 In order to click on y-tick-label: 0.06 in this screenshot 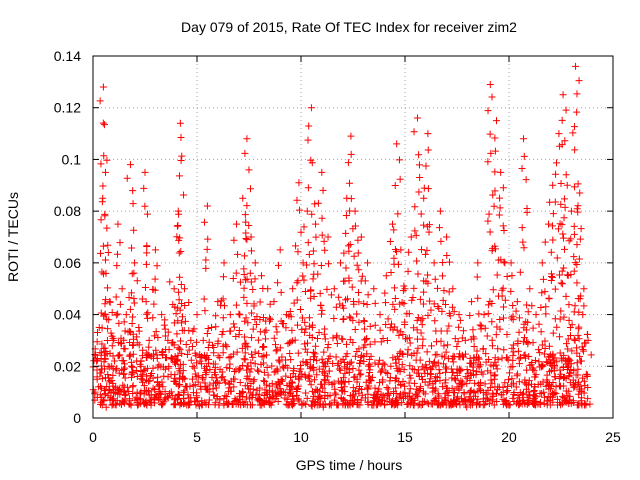, I will do `click(67, 263)`.